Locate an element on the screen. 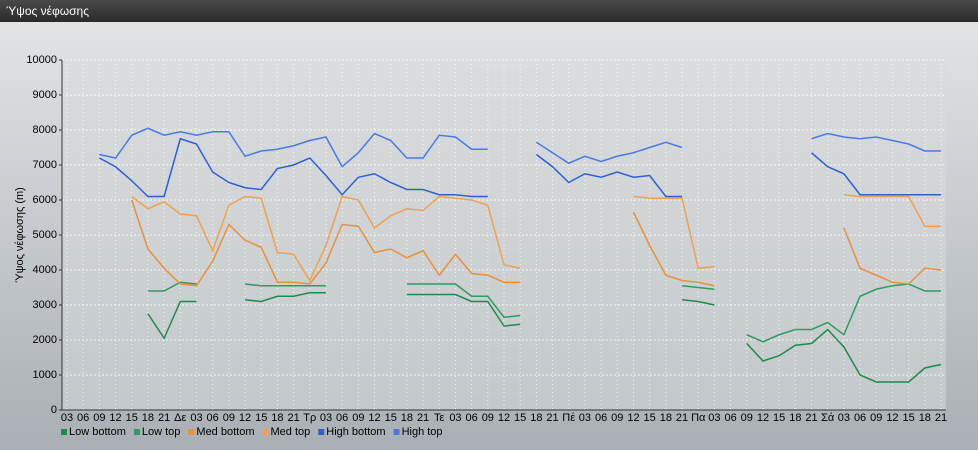  x-tick-label: Τρ is located at coordinates (309, 418).